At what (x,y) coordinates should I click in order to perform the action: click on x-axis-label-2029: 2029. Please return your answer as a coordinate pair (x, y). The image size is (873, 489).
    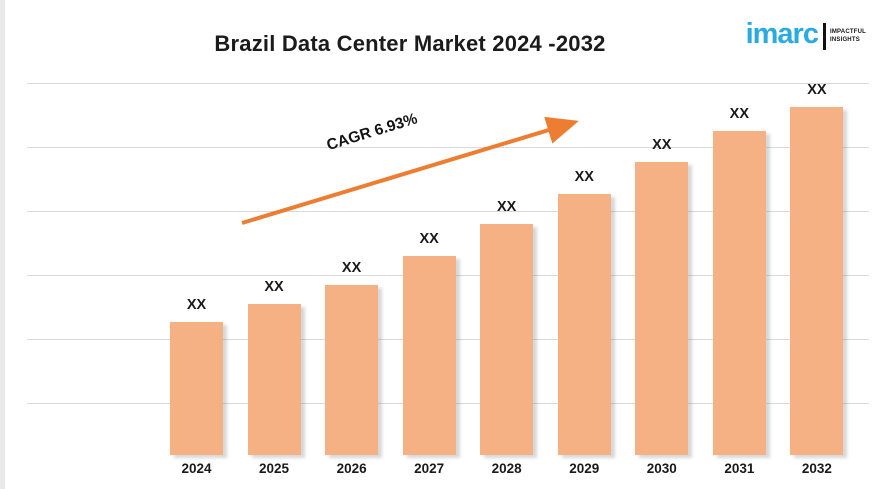
    Looking at the image, I should click on (584, 468).